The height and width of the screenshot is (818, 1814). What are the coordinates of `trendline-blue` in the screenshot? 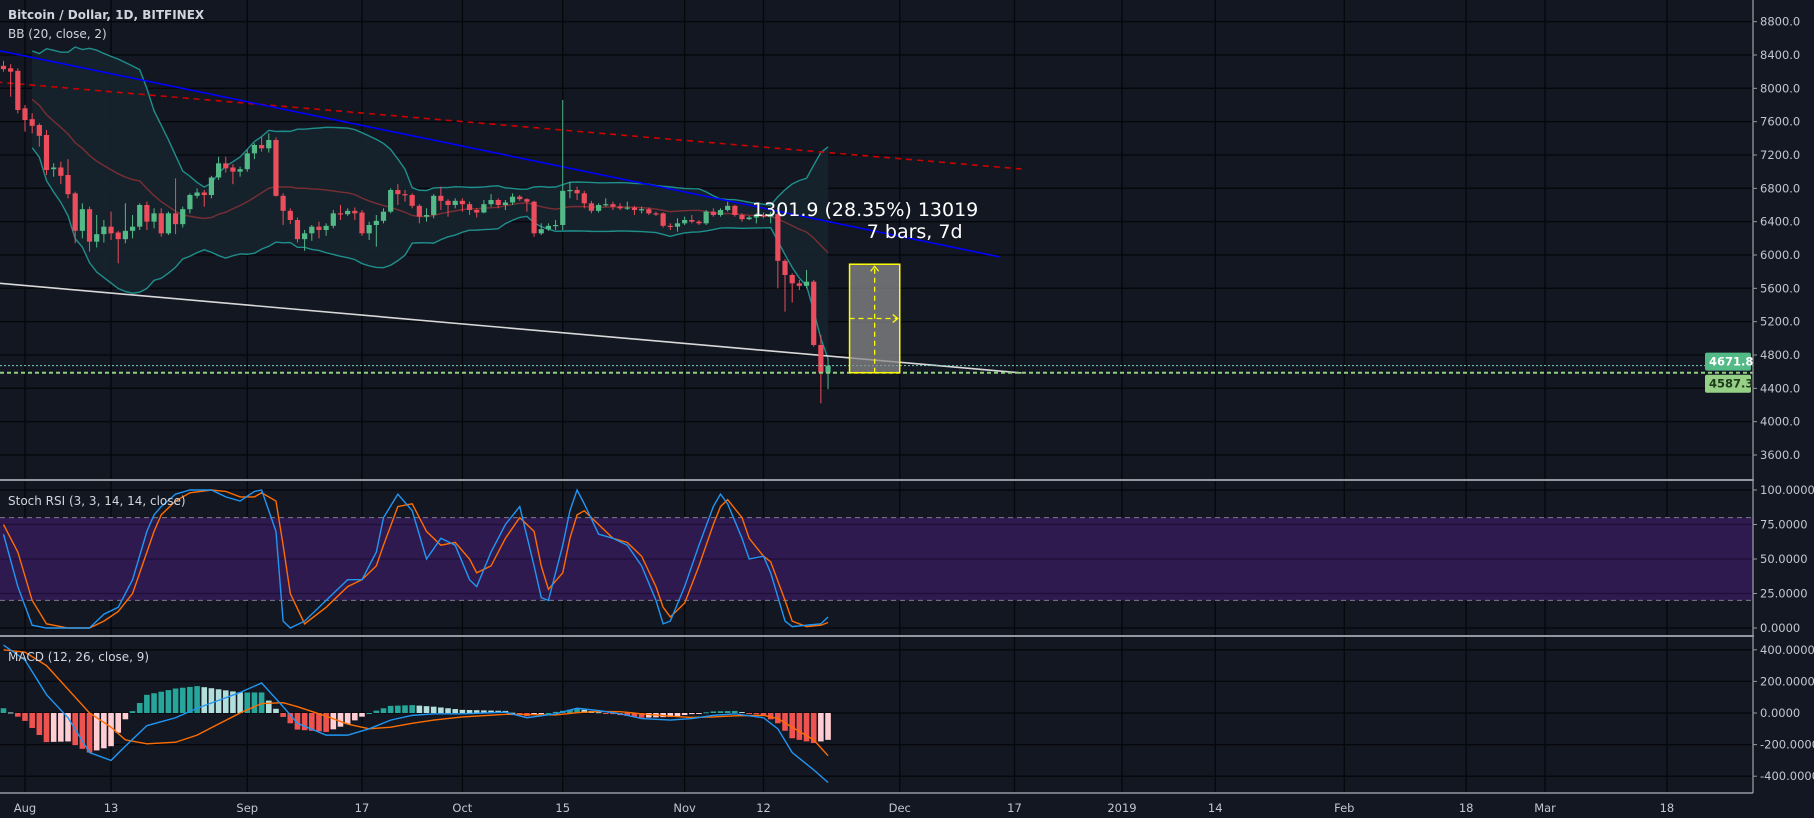 It's located at (500, 153).